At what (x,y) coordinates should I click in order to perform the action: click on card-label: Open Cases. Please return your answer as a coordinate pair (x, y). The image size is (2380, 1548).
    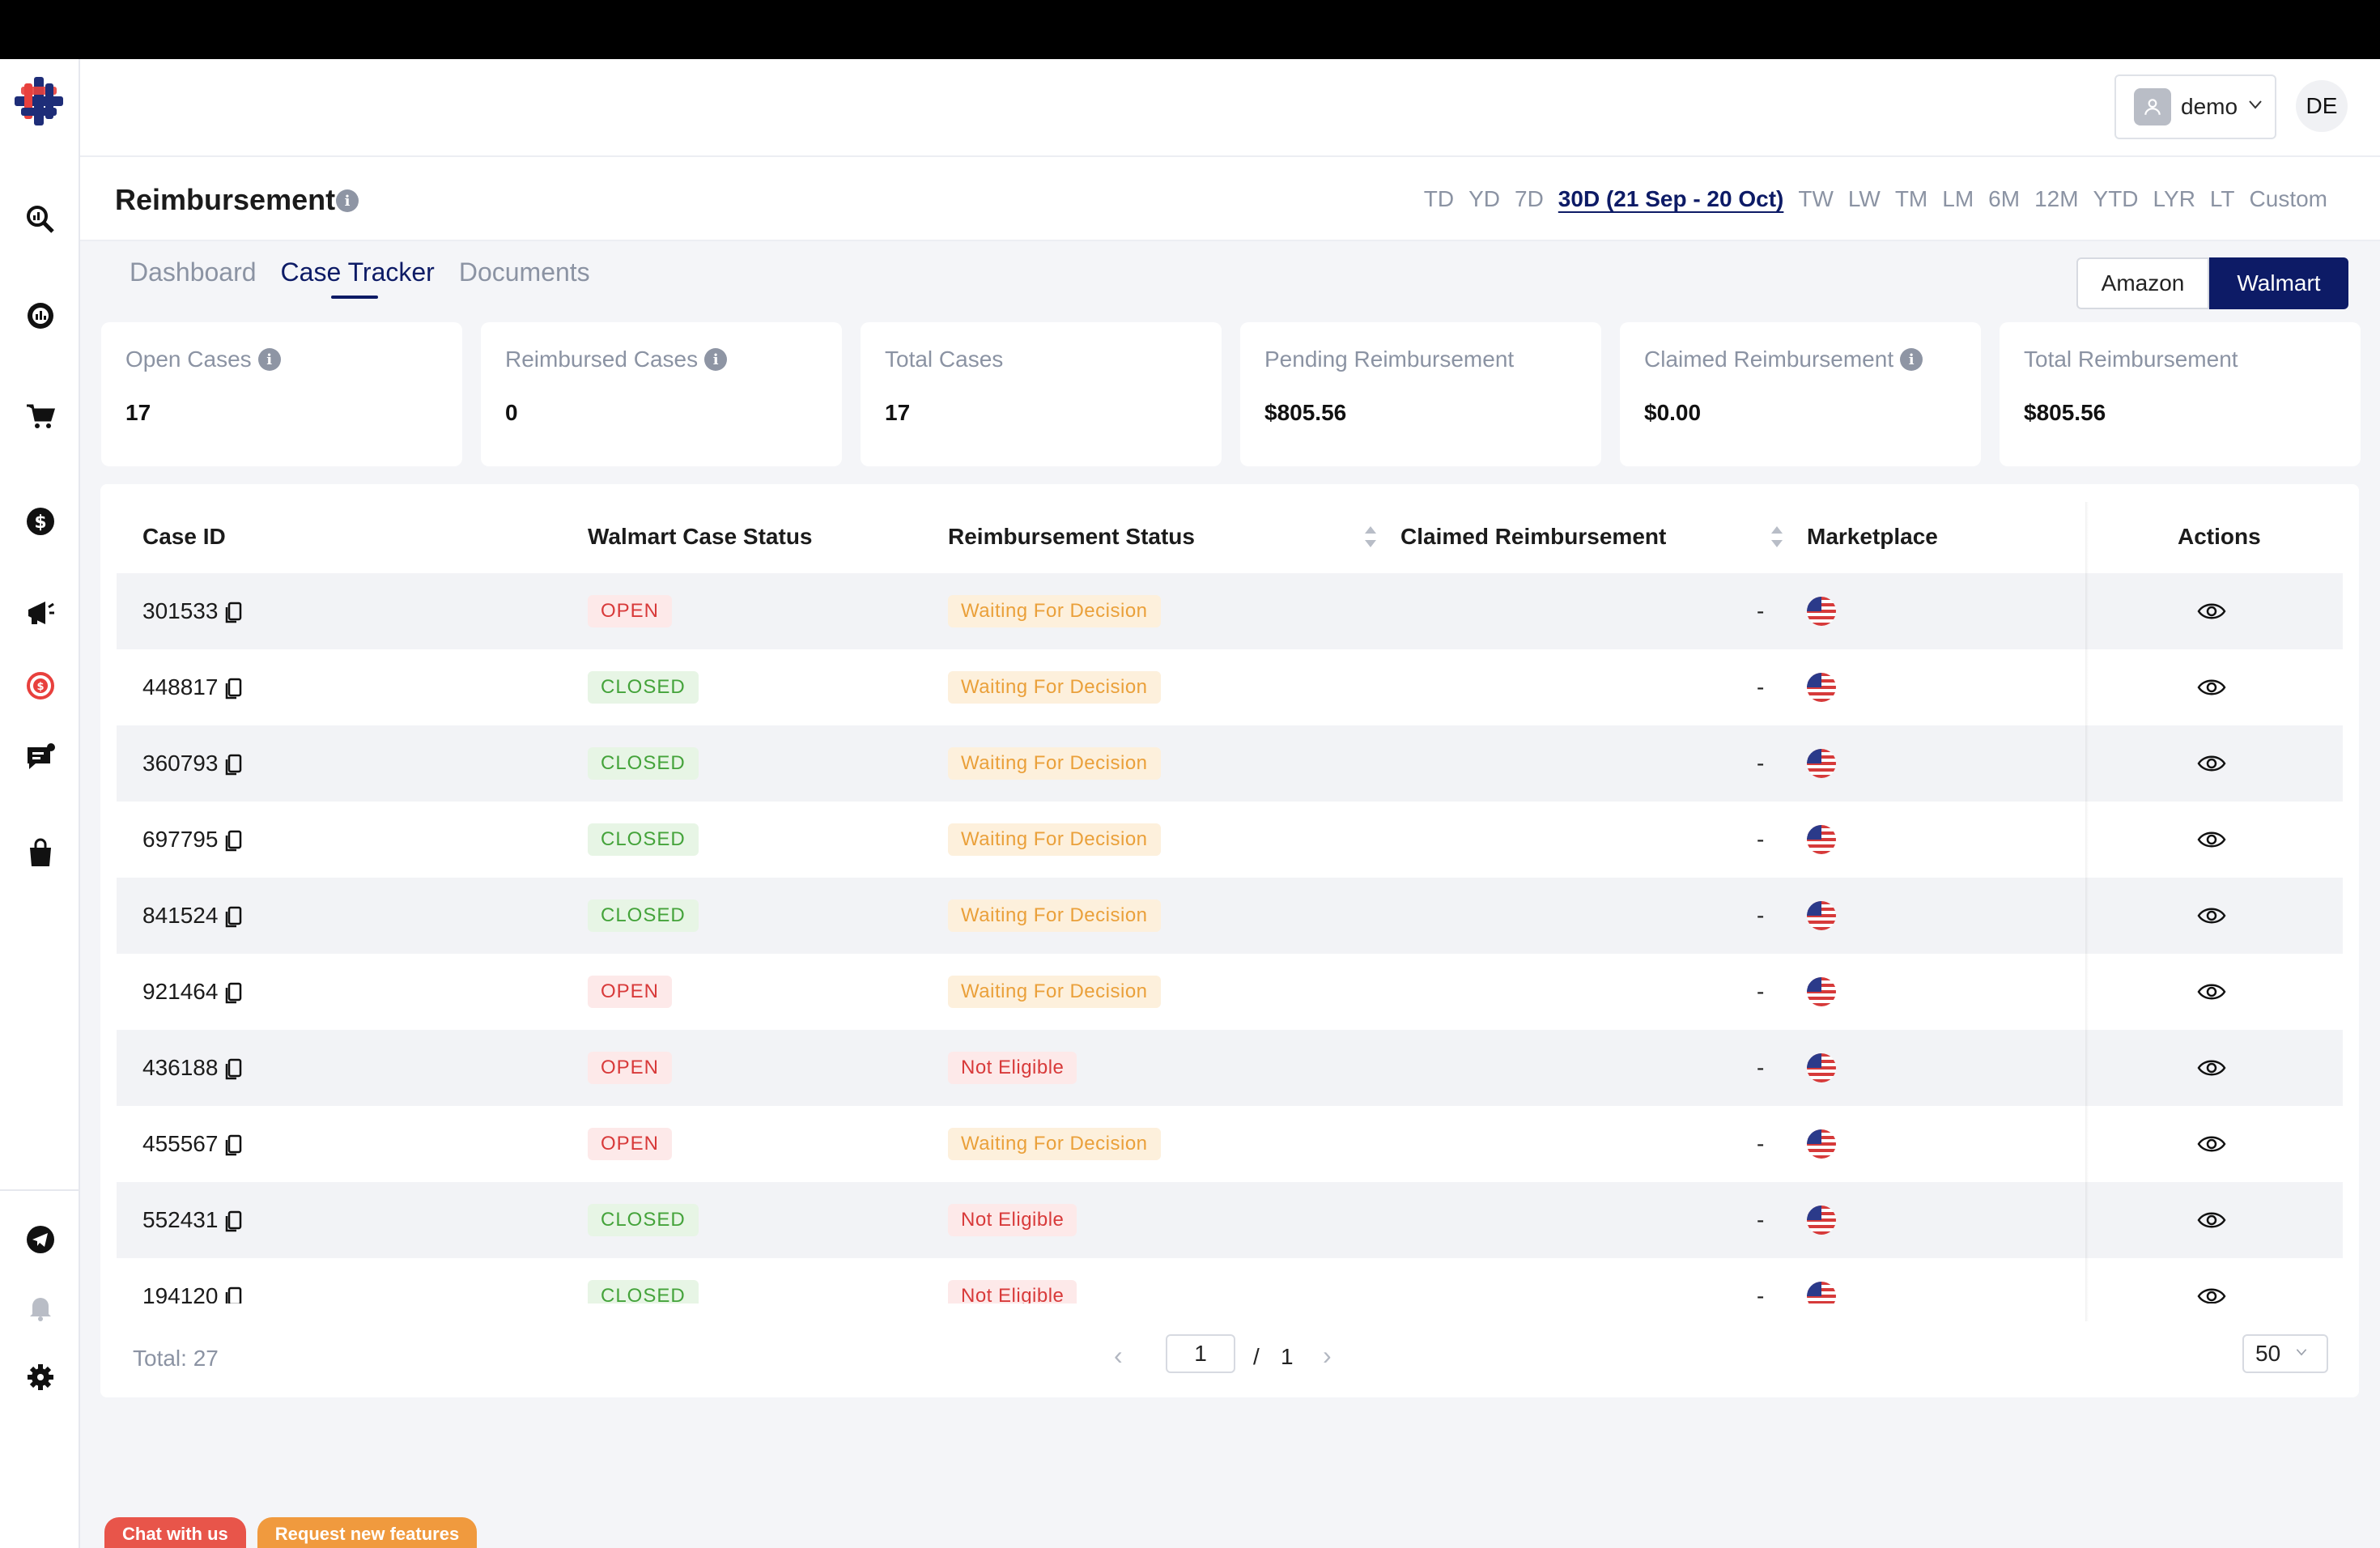
    Looking at the image, I should click on (189, 359).